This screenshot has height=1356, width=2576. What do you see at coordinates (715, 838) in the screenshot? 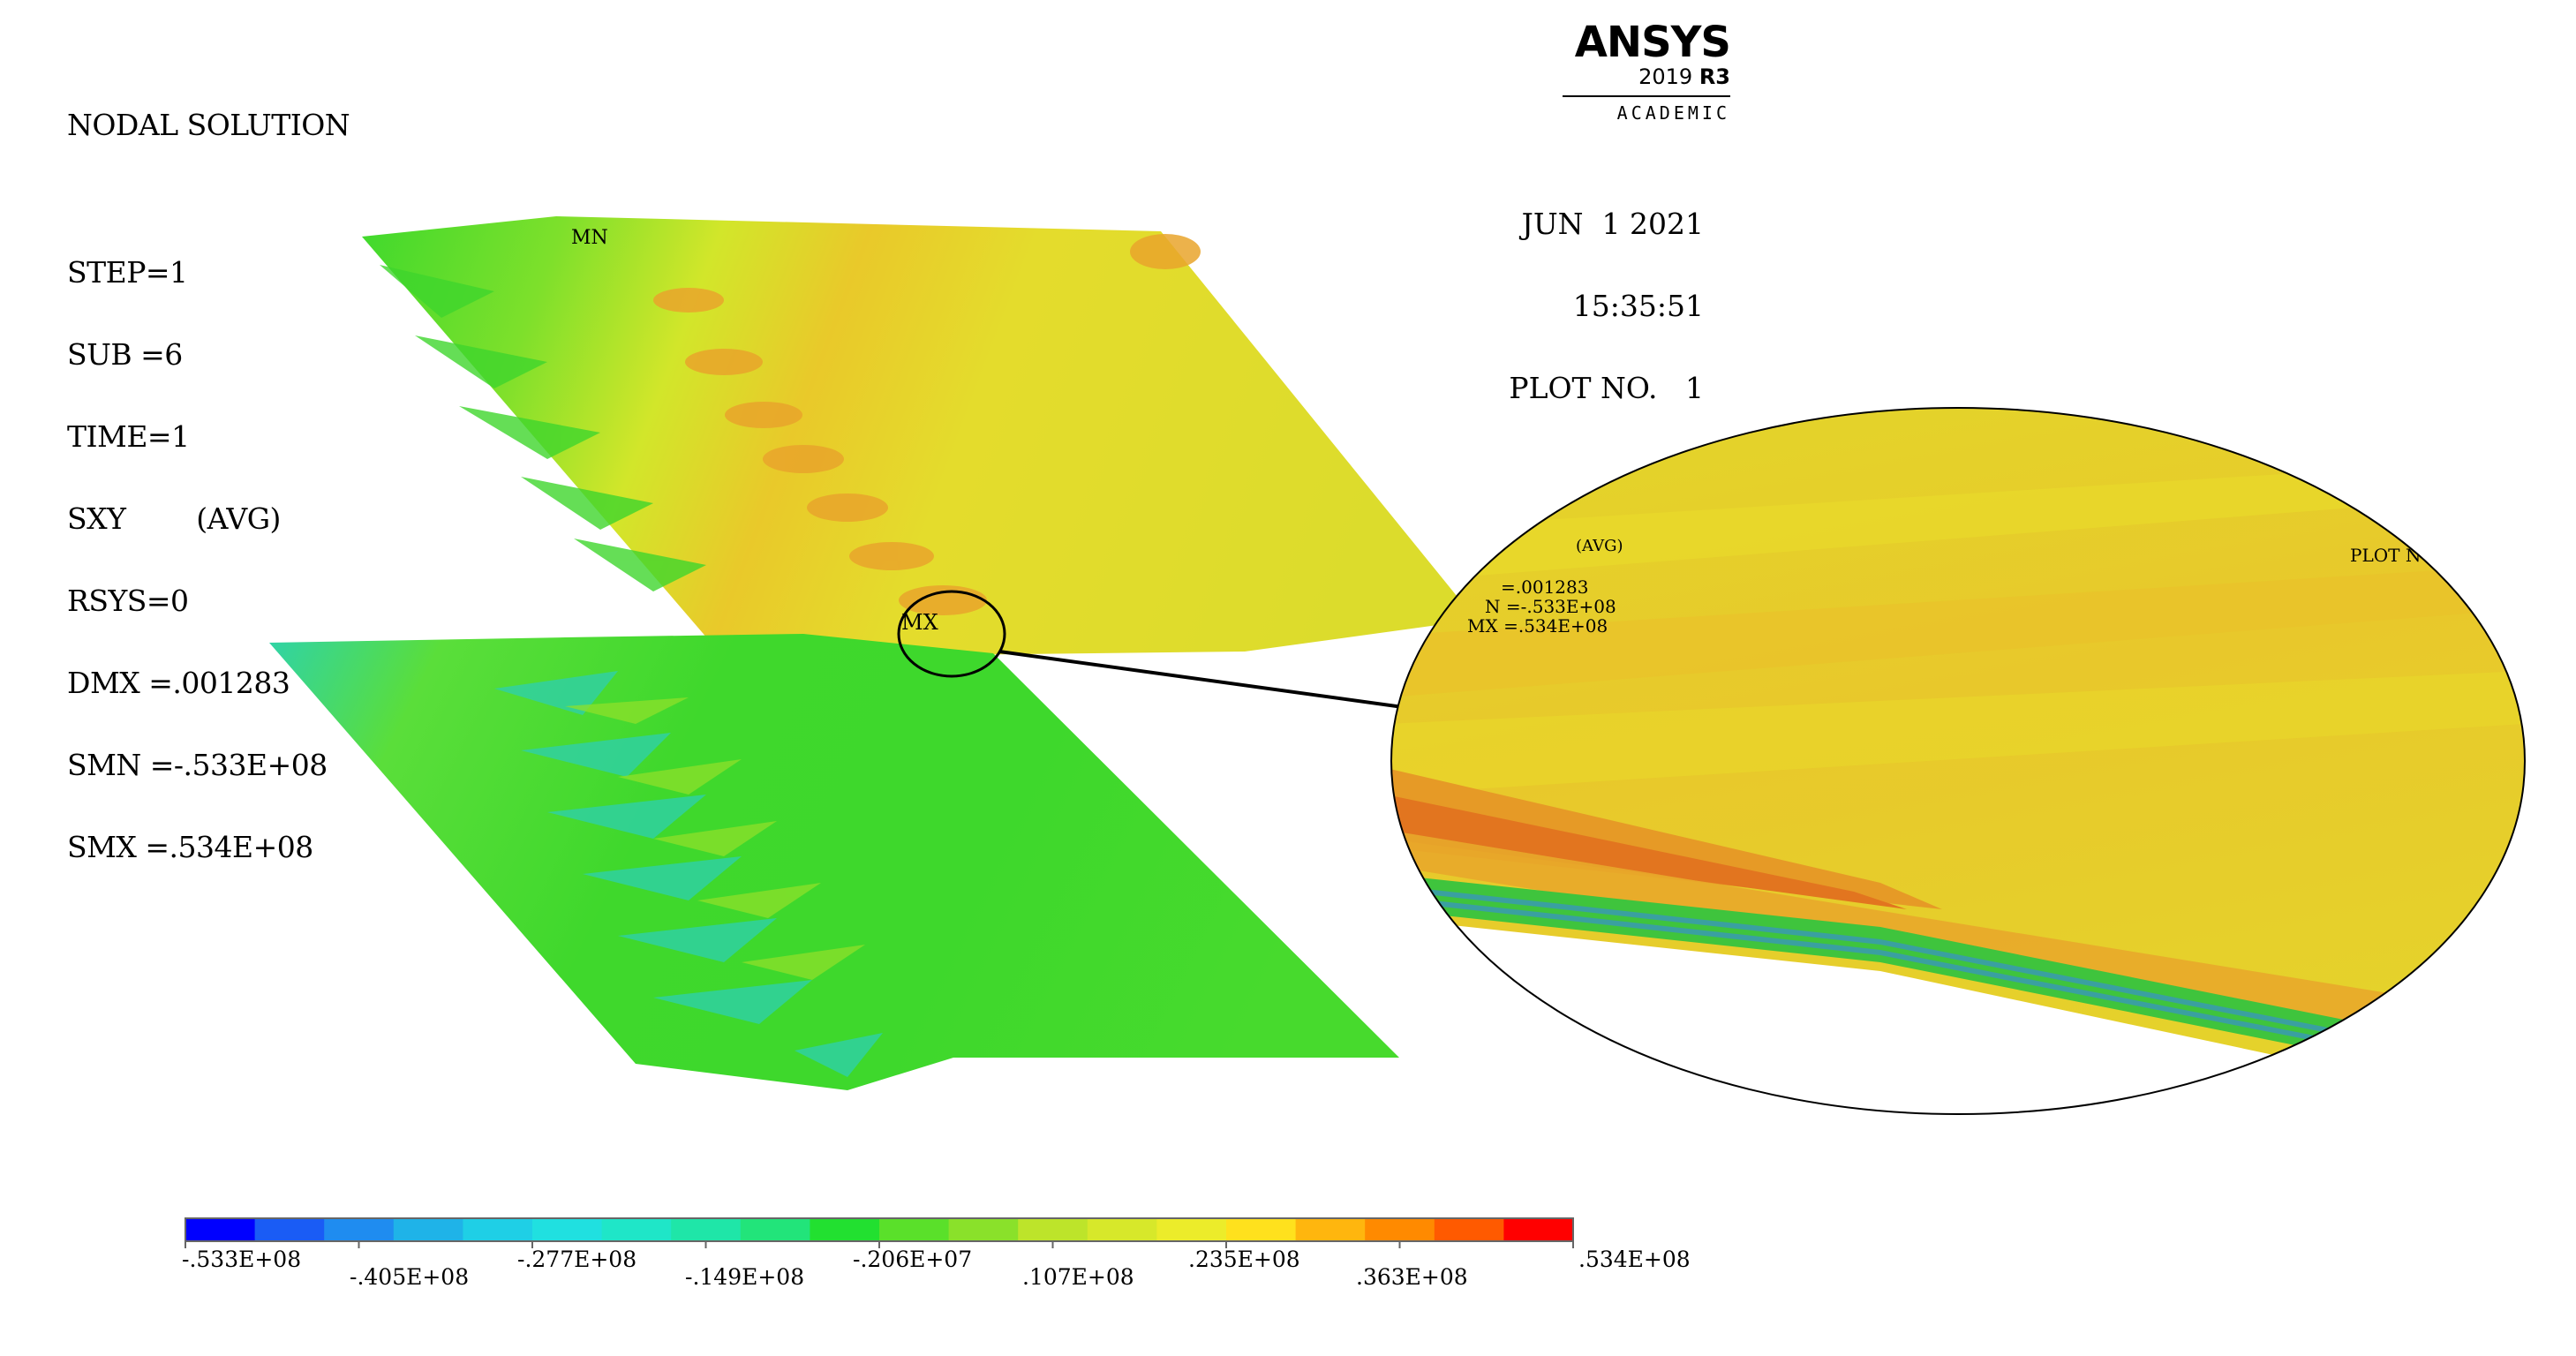
I see `lower-plate-yellowgreen-bands` at bounding box center [715, 838].